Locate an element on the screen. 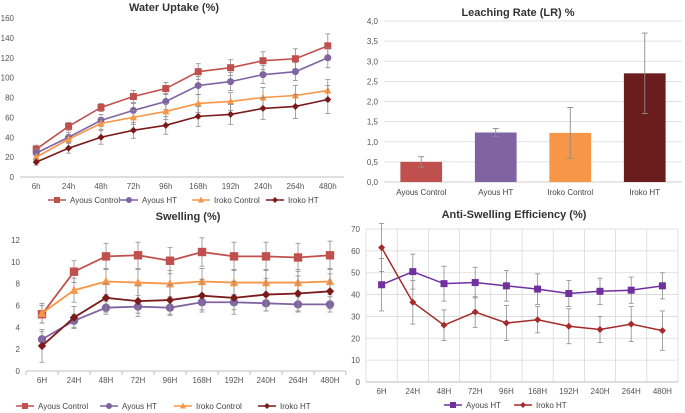 This screenshot has width=685, height=413. x-tick-label: 168H is located at coordinates (537, 391).